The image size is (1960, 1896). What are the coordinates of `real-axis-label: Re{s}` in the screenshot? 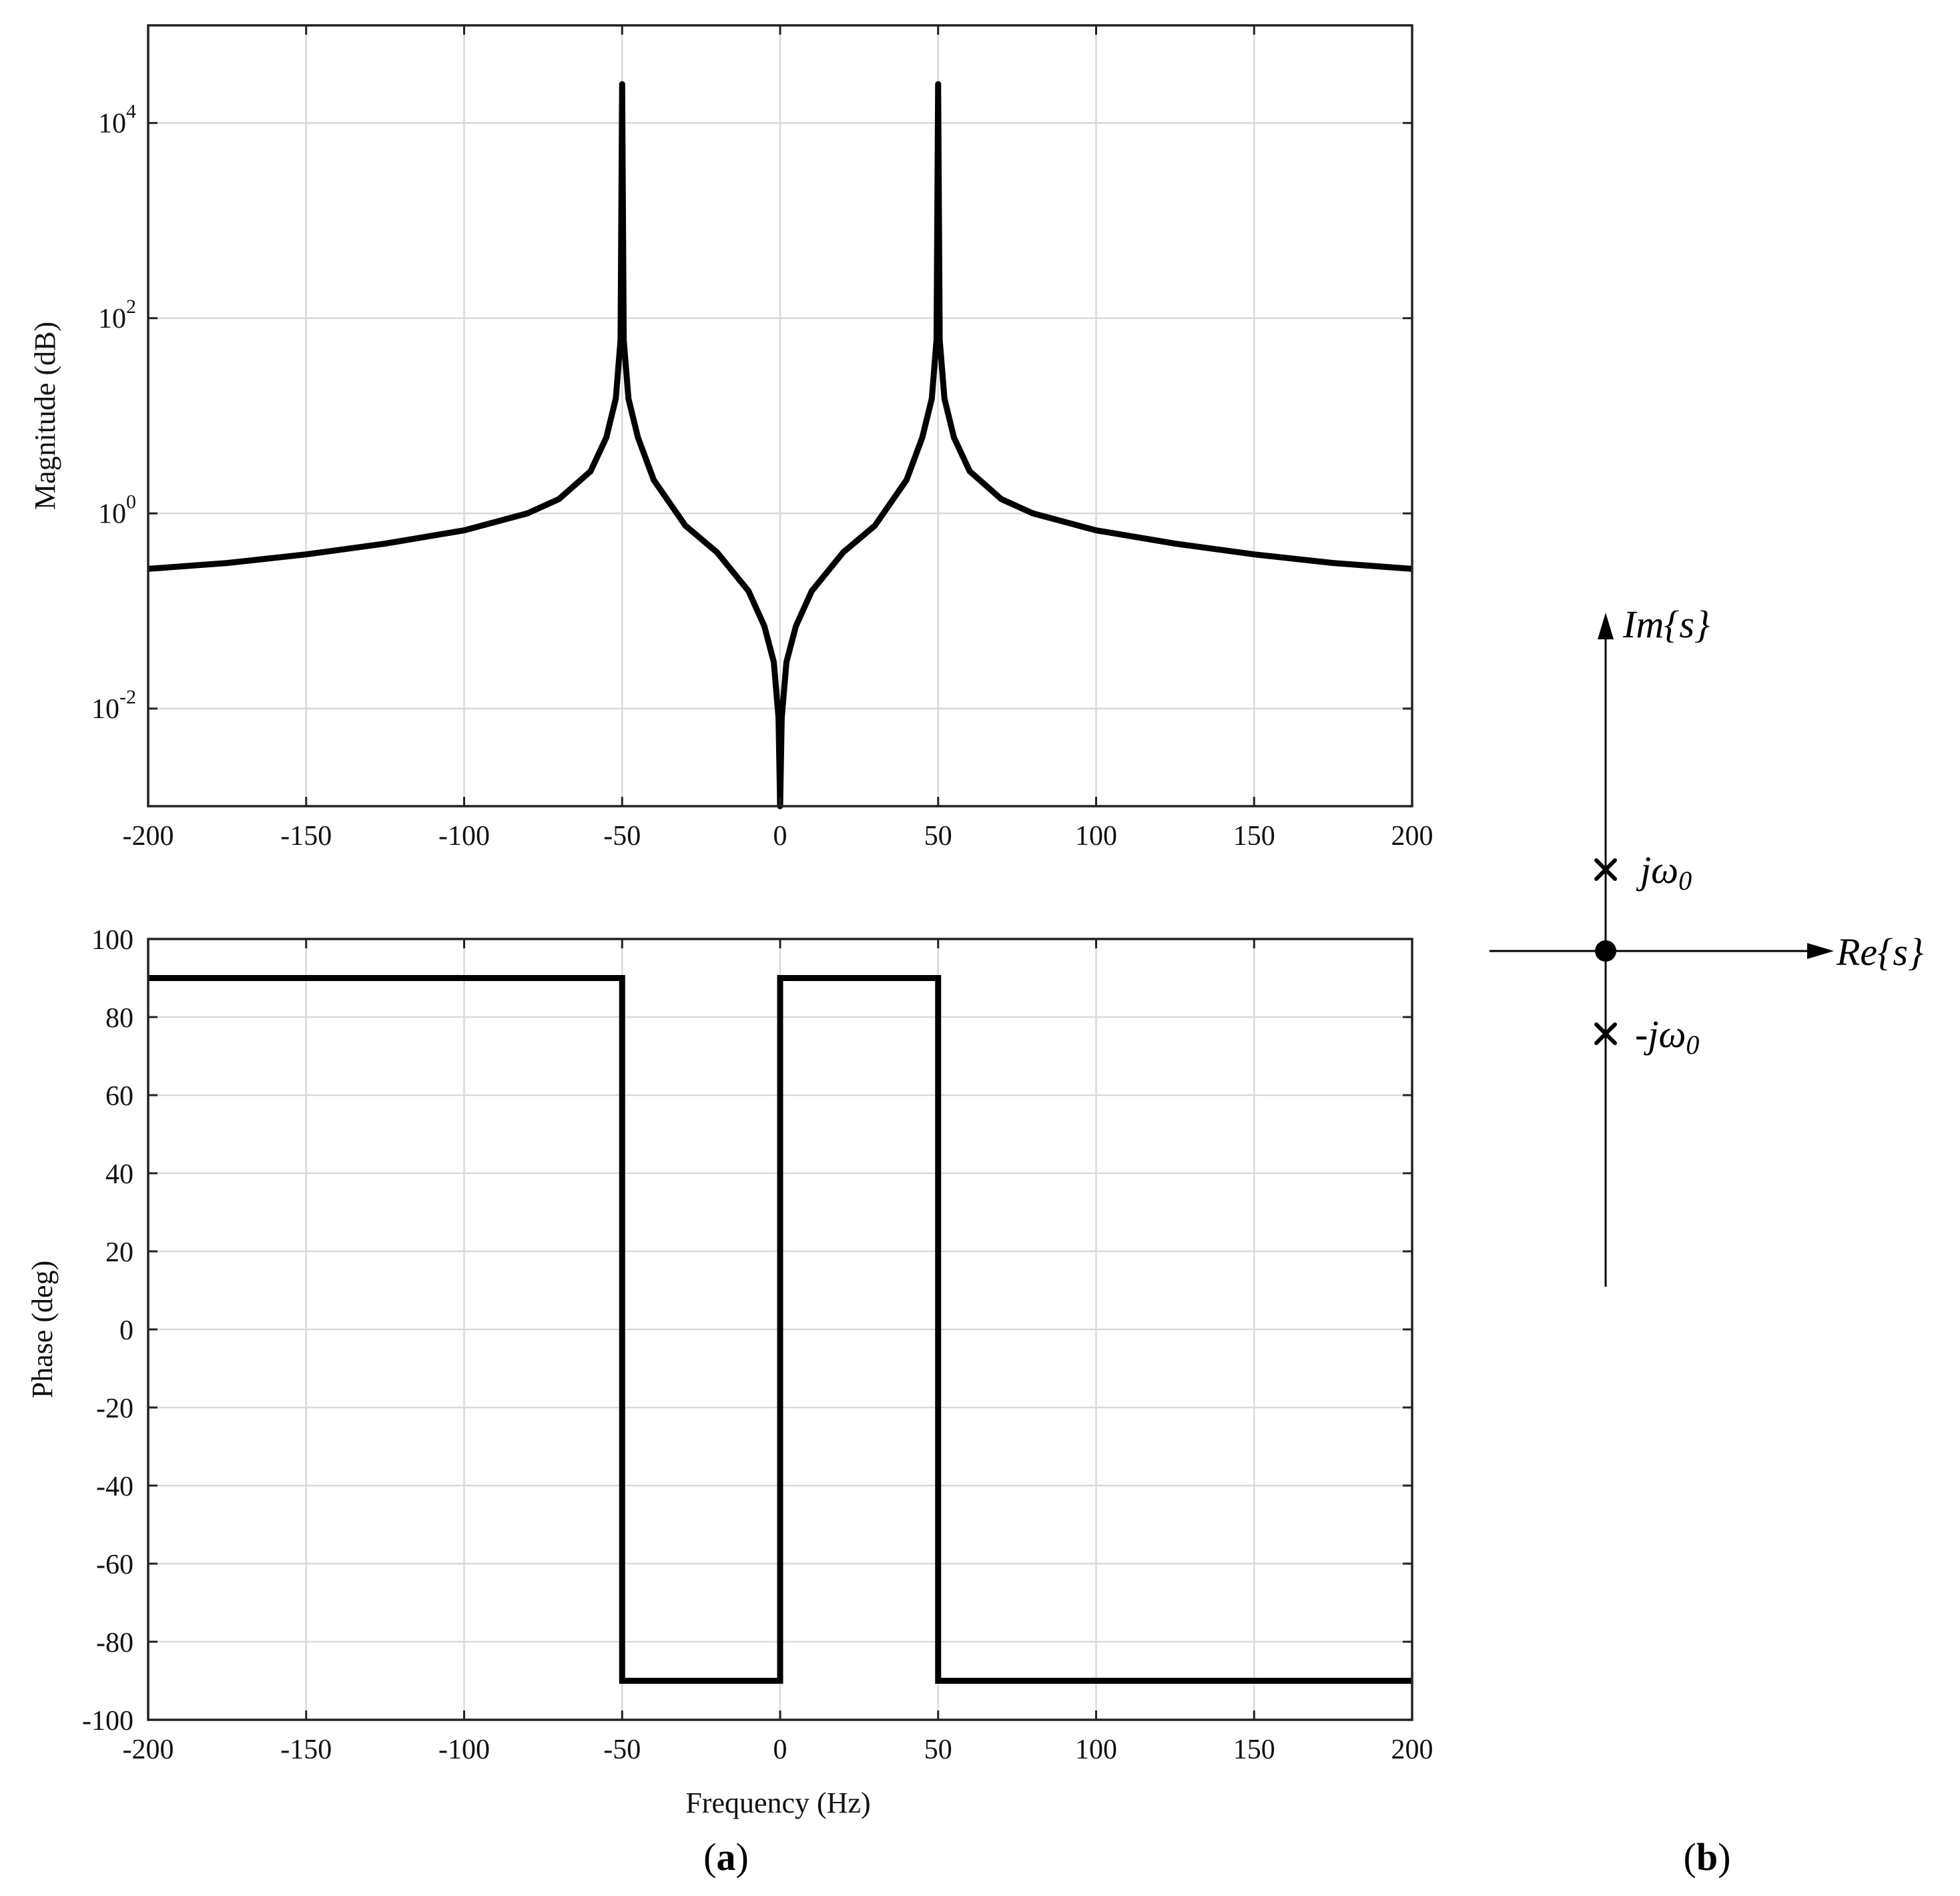 It's located at (1879, 952).